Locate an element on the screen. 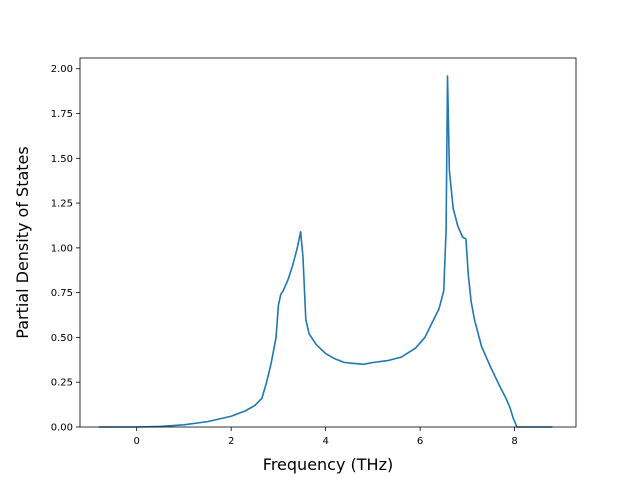 The image size is (640, 480). y-tick-label: 1.75 is located at coordinates (62, 114).